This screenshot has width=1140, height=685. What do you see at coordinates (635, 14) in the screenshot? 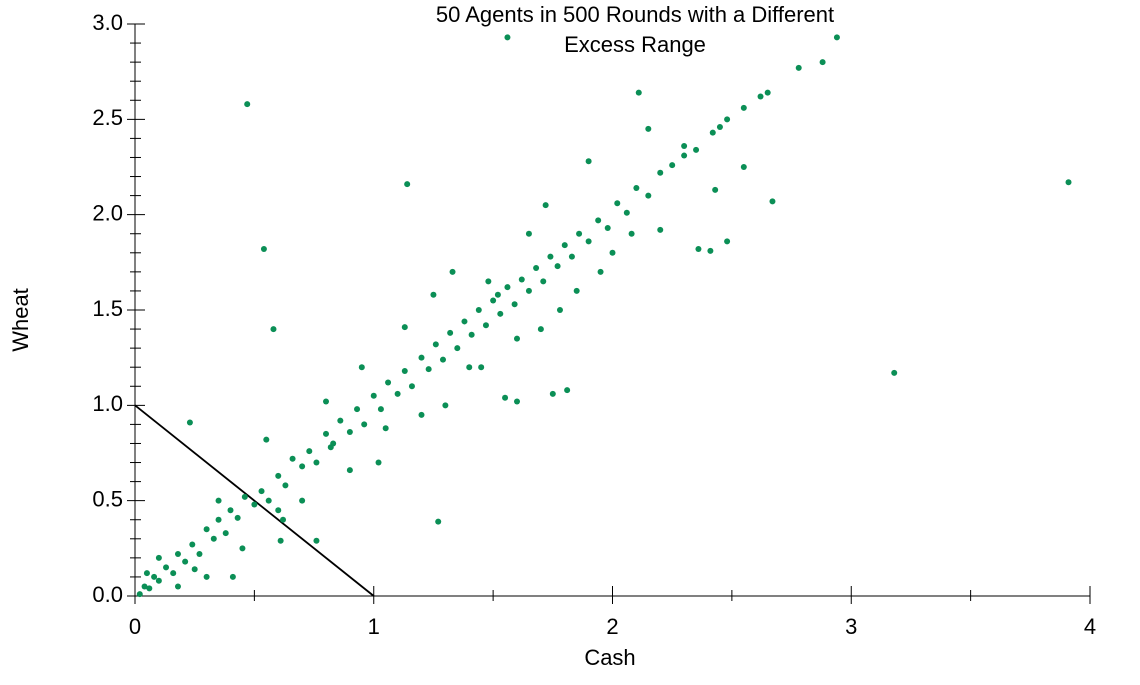
I see `chart-title: 50 Agents in 500 Rounds with a Different` at bounding box center [635, 14].